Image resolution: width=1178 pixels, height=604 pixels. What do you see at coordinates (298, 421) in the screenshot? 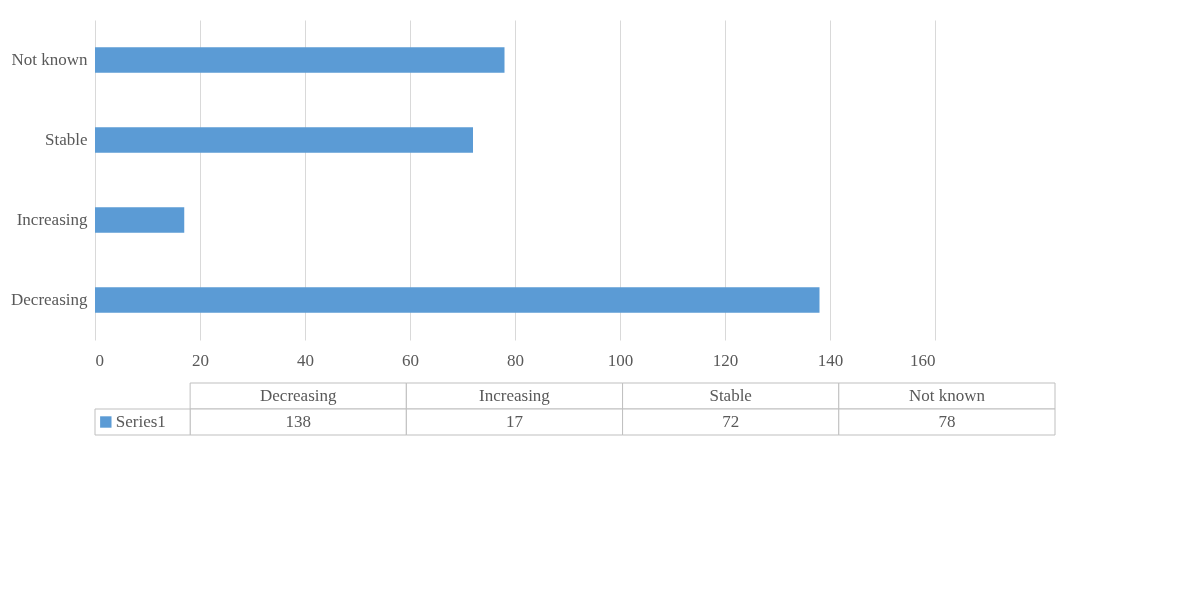
I see `text: 138` at bounding box center [298, 421].